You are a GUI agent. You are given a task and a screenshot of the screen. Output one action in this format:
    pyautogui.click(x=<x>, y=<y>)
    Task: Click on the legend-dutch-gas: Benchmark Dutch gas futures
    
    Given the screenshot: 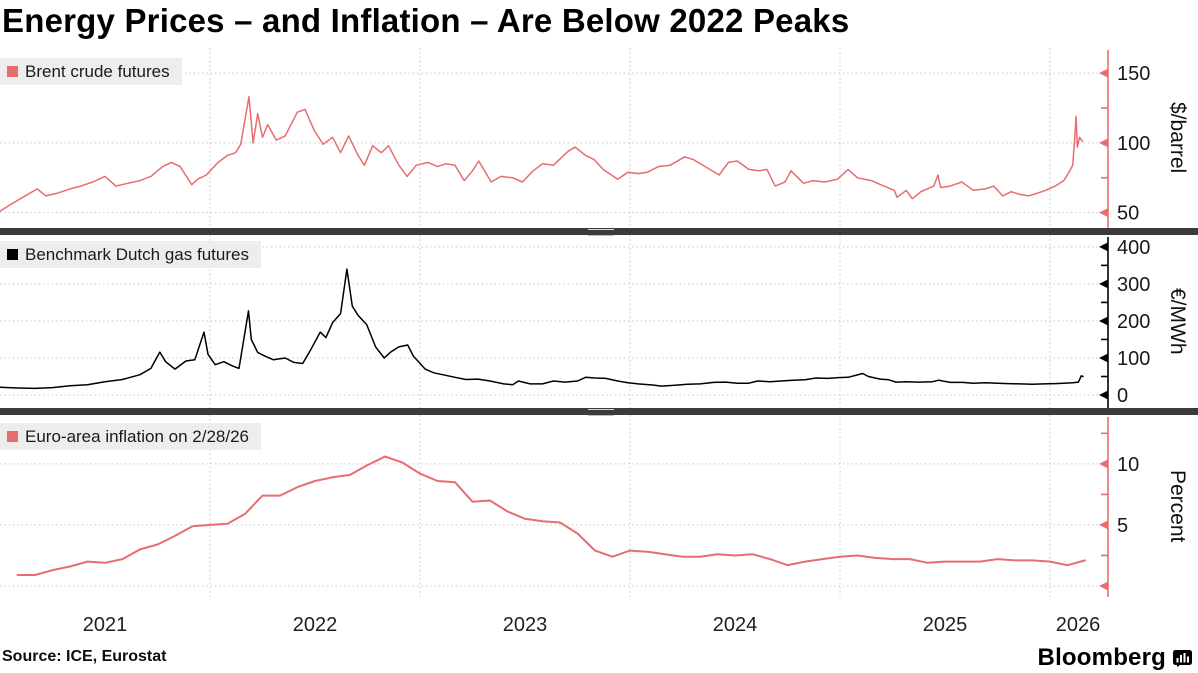 What is the action you would take?
    pyautogui.click(x=130, y=254)
    